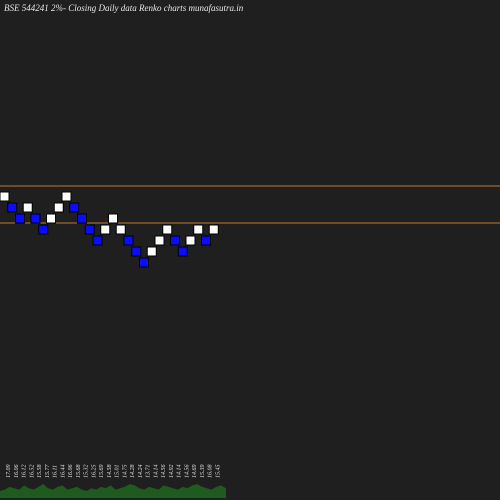 This screenshot has height=500, width=500. Describe the element at coordinates (109, 472) in the screenshot. I see `x-tick-label: 14.58` at that location.